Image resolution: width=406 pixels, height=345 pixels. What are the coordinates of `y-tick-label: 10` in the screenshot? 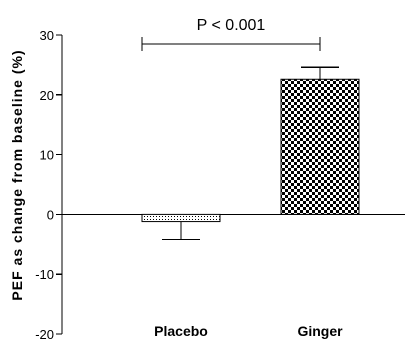 It's located at (47, 155).